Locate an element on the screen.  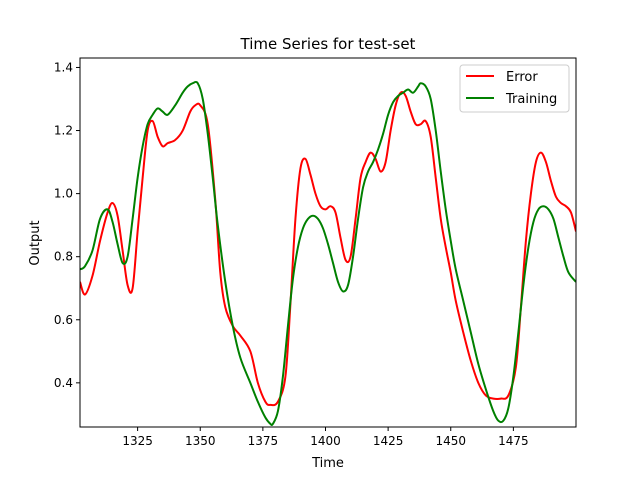
x-tick-label: 1425 is located at coordinates (388, 441).